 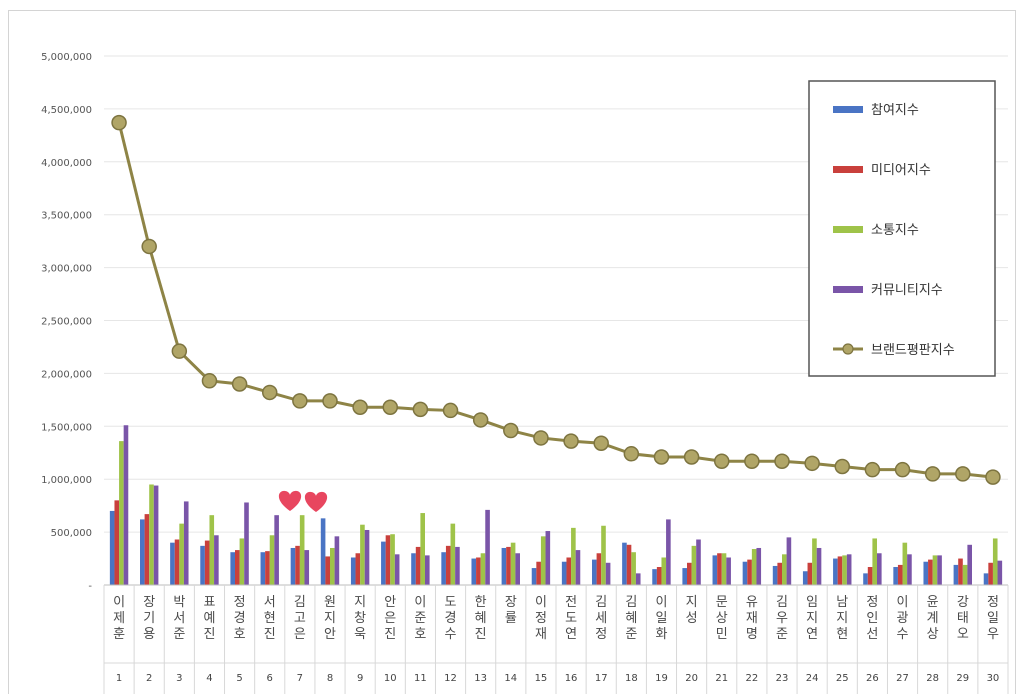 I want to click on x-tick-label-char: 장, so click(x=511, y=602).